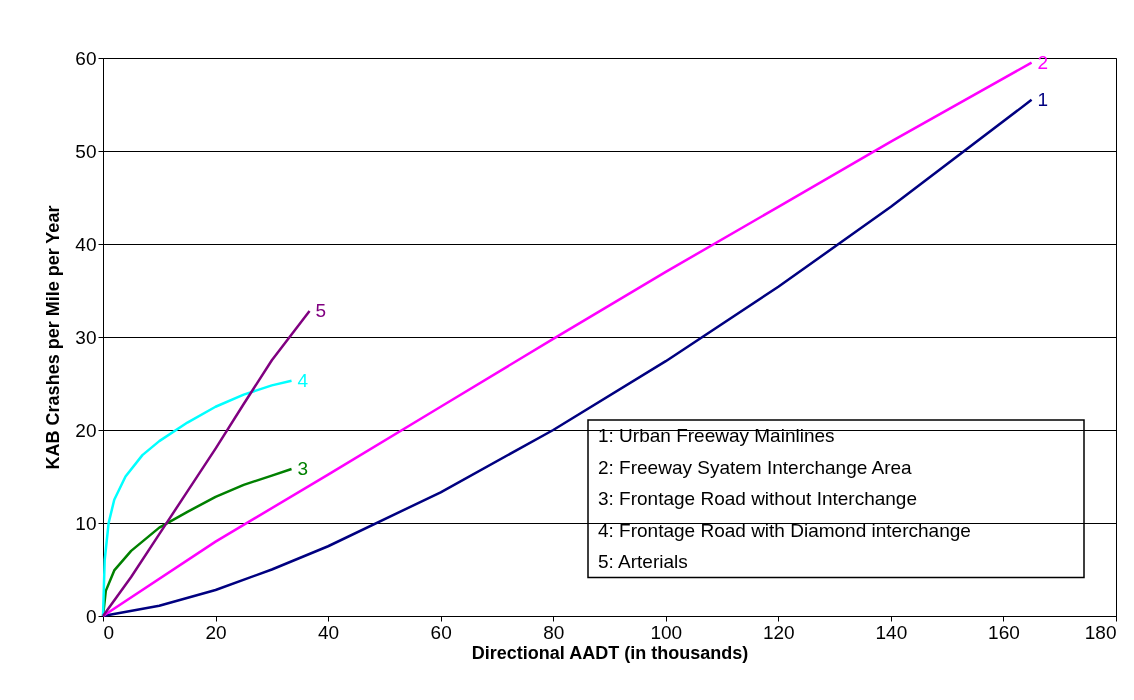 Image resolution: width=1134 pixels, height=700 pixels. What do you see at coordinates (610, 652) in the screenshot?
I see `x-axis-title: Directional AADT (in thousands)` at bounding box center [610, 652].